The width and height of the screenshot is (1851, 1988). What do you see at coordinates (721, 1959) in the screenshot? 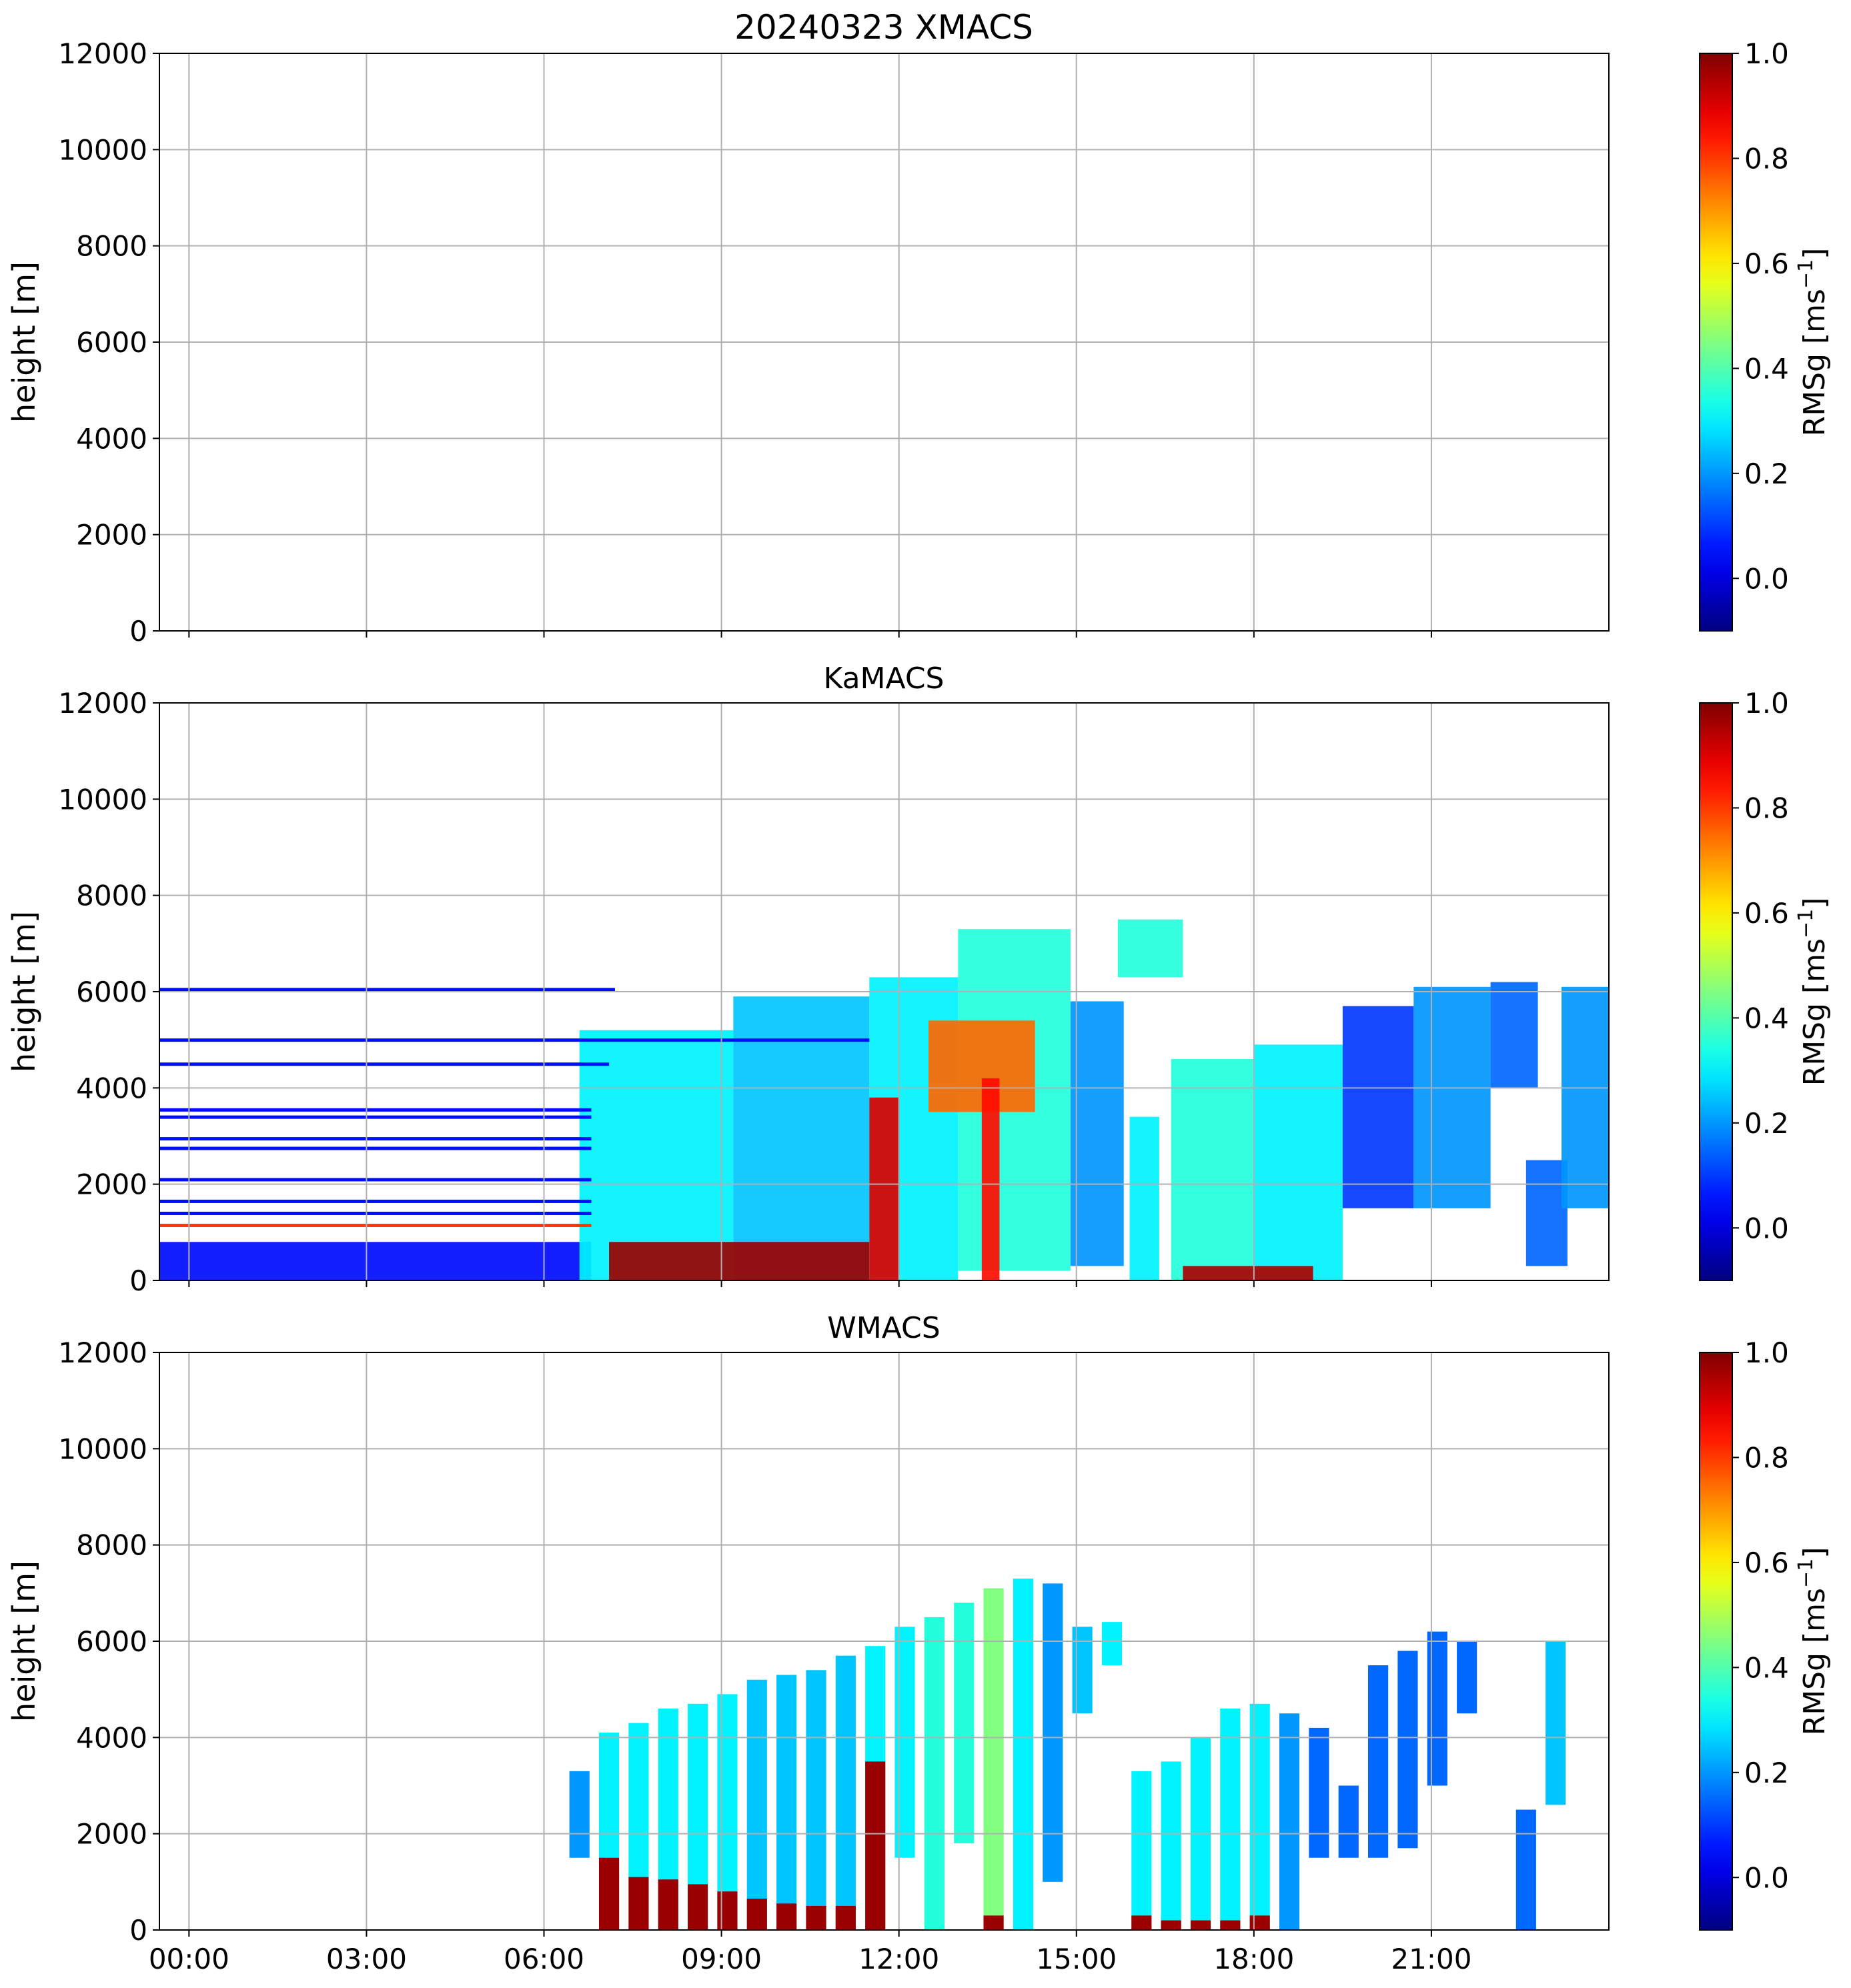
I see `x-tick-label: 09:00` at bounding box center [721, 1959].